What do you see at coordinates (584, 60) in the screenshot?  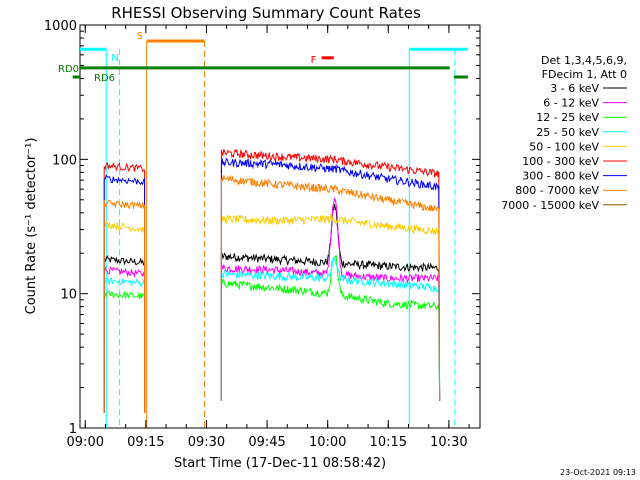 I see `legend-header: Det 1,3,4,5,6,9,` at bounding box center [584, 60].